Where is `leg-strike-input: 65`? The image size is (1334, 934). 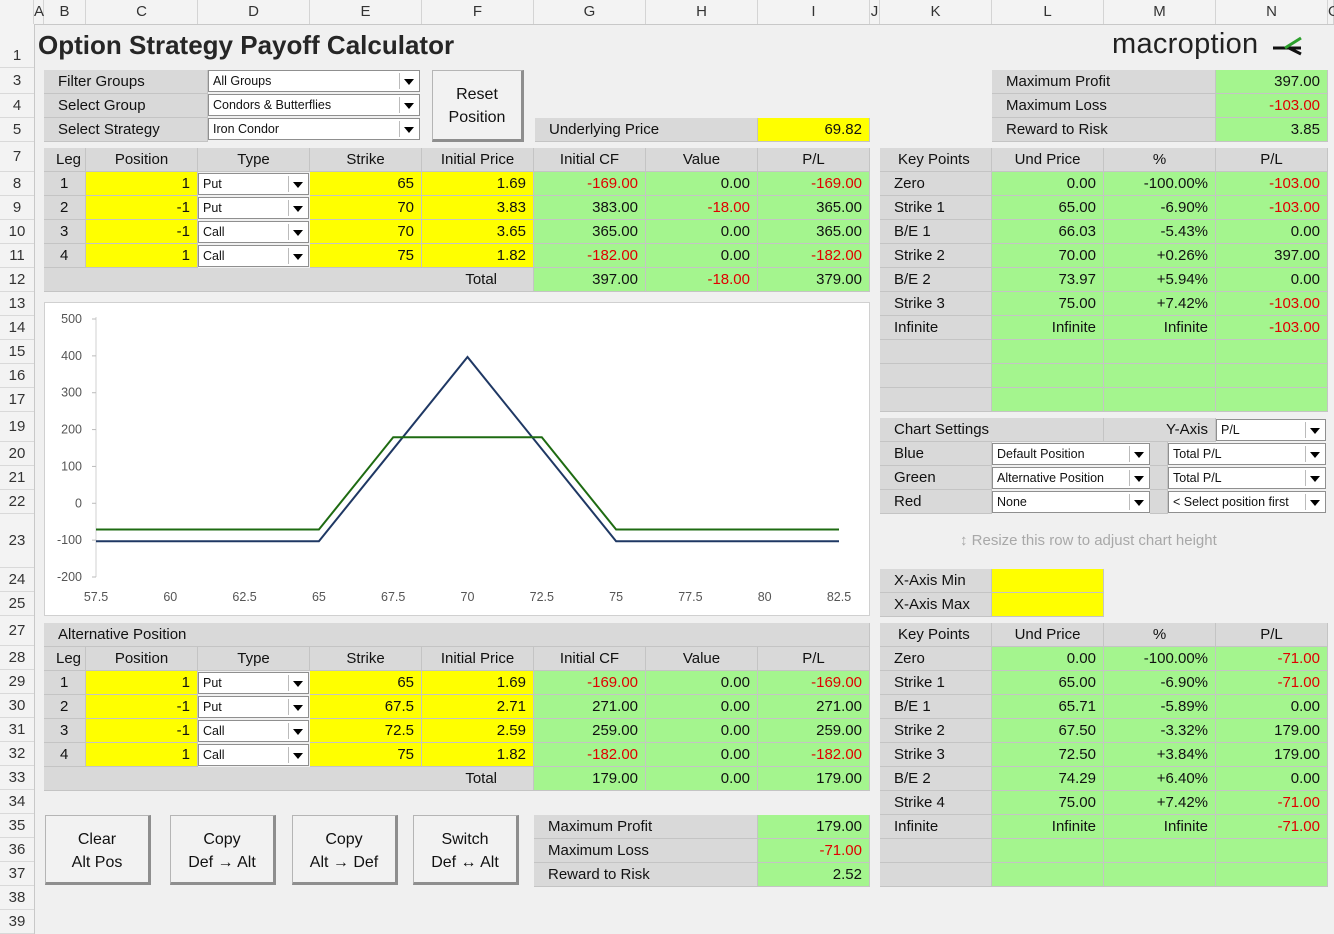 leg-strike-input: 65 is located at coordinates (366, 184).